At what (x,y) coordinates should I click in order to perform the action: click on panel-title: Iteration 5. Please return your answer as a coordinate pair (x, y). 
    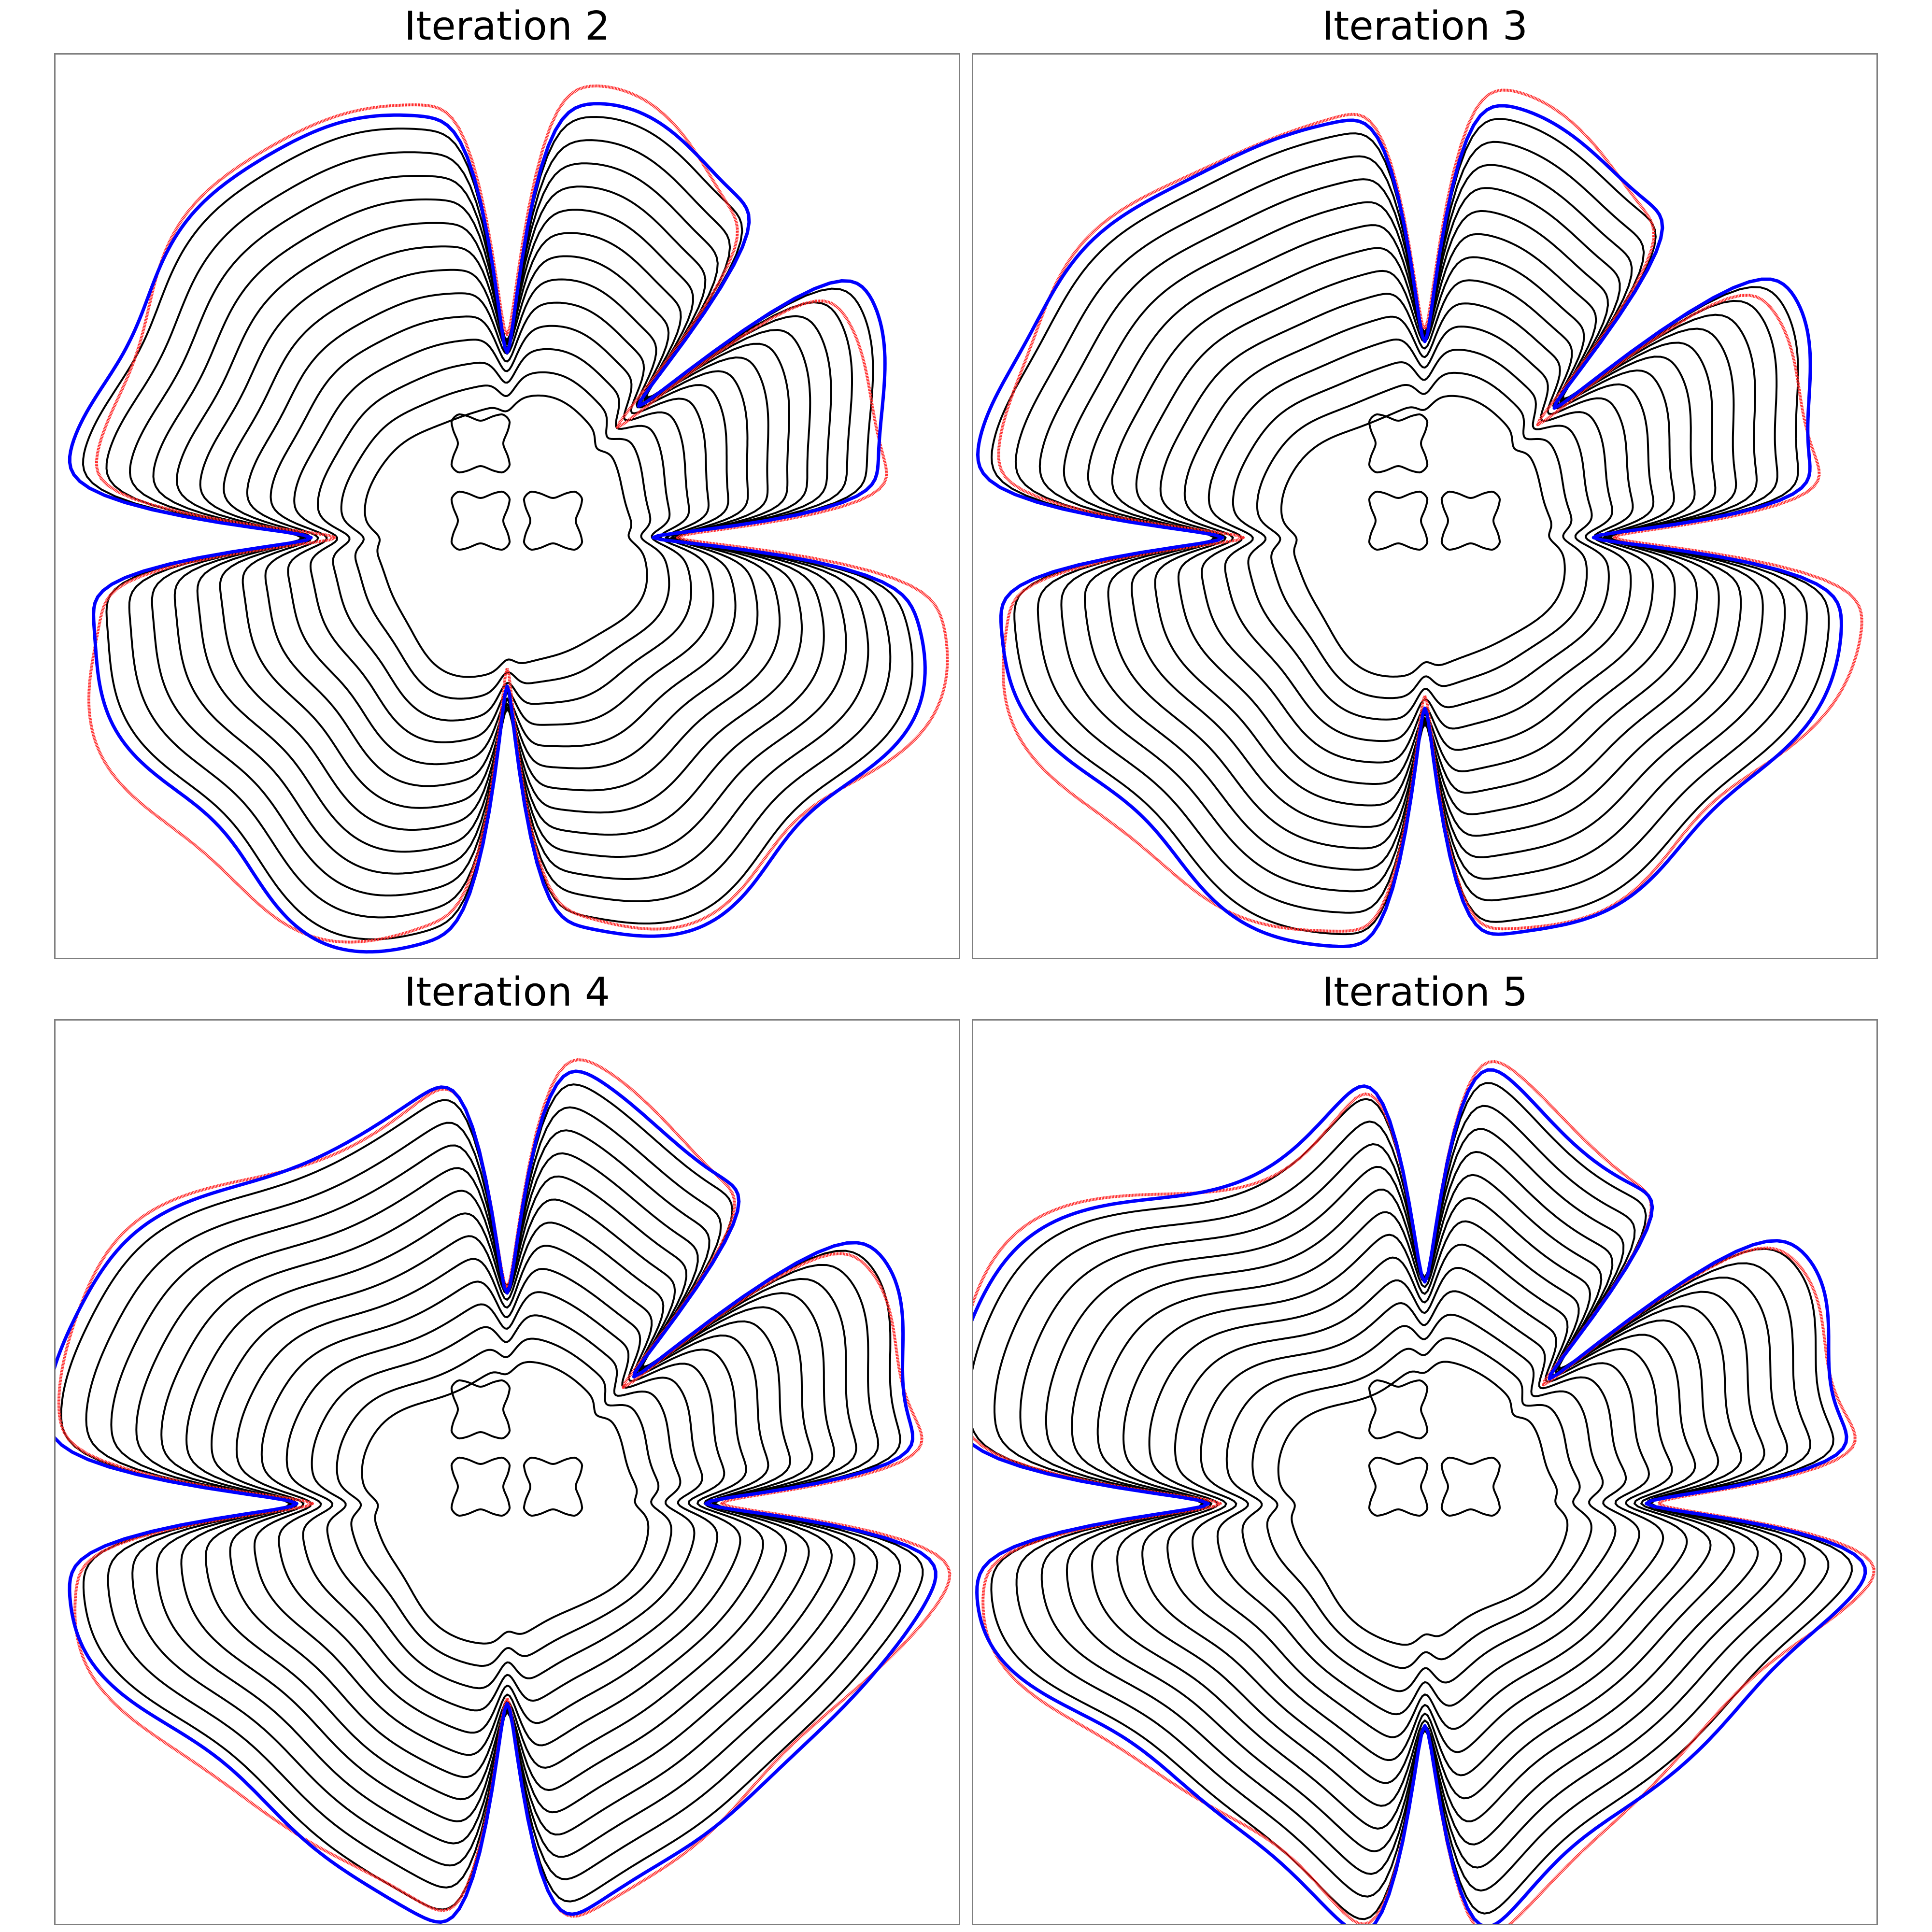
    Looking at the image, I should click on (1424, 992).